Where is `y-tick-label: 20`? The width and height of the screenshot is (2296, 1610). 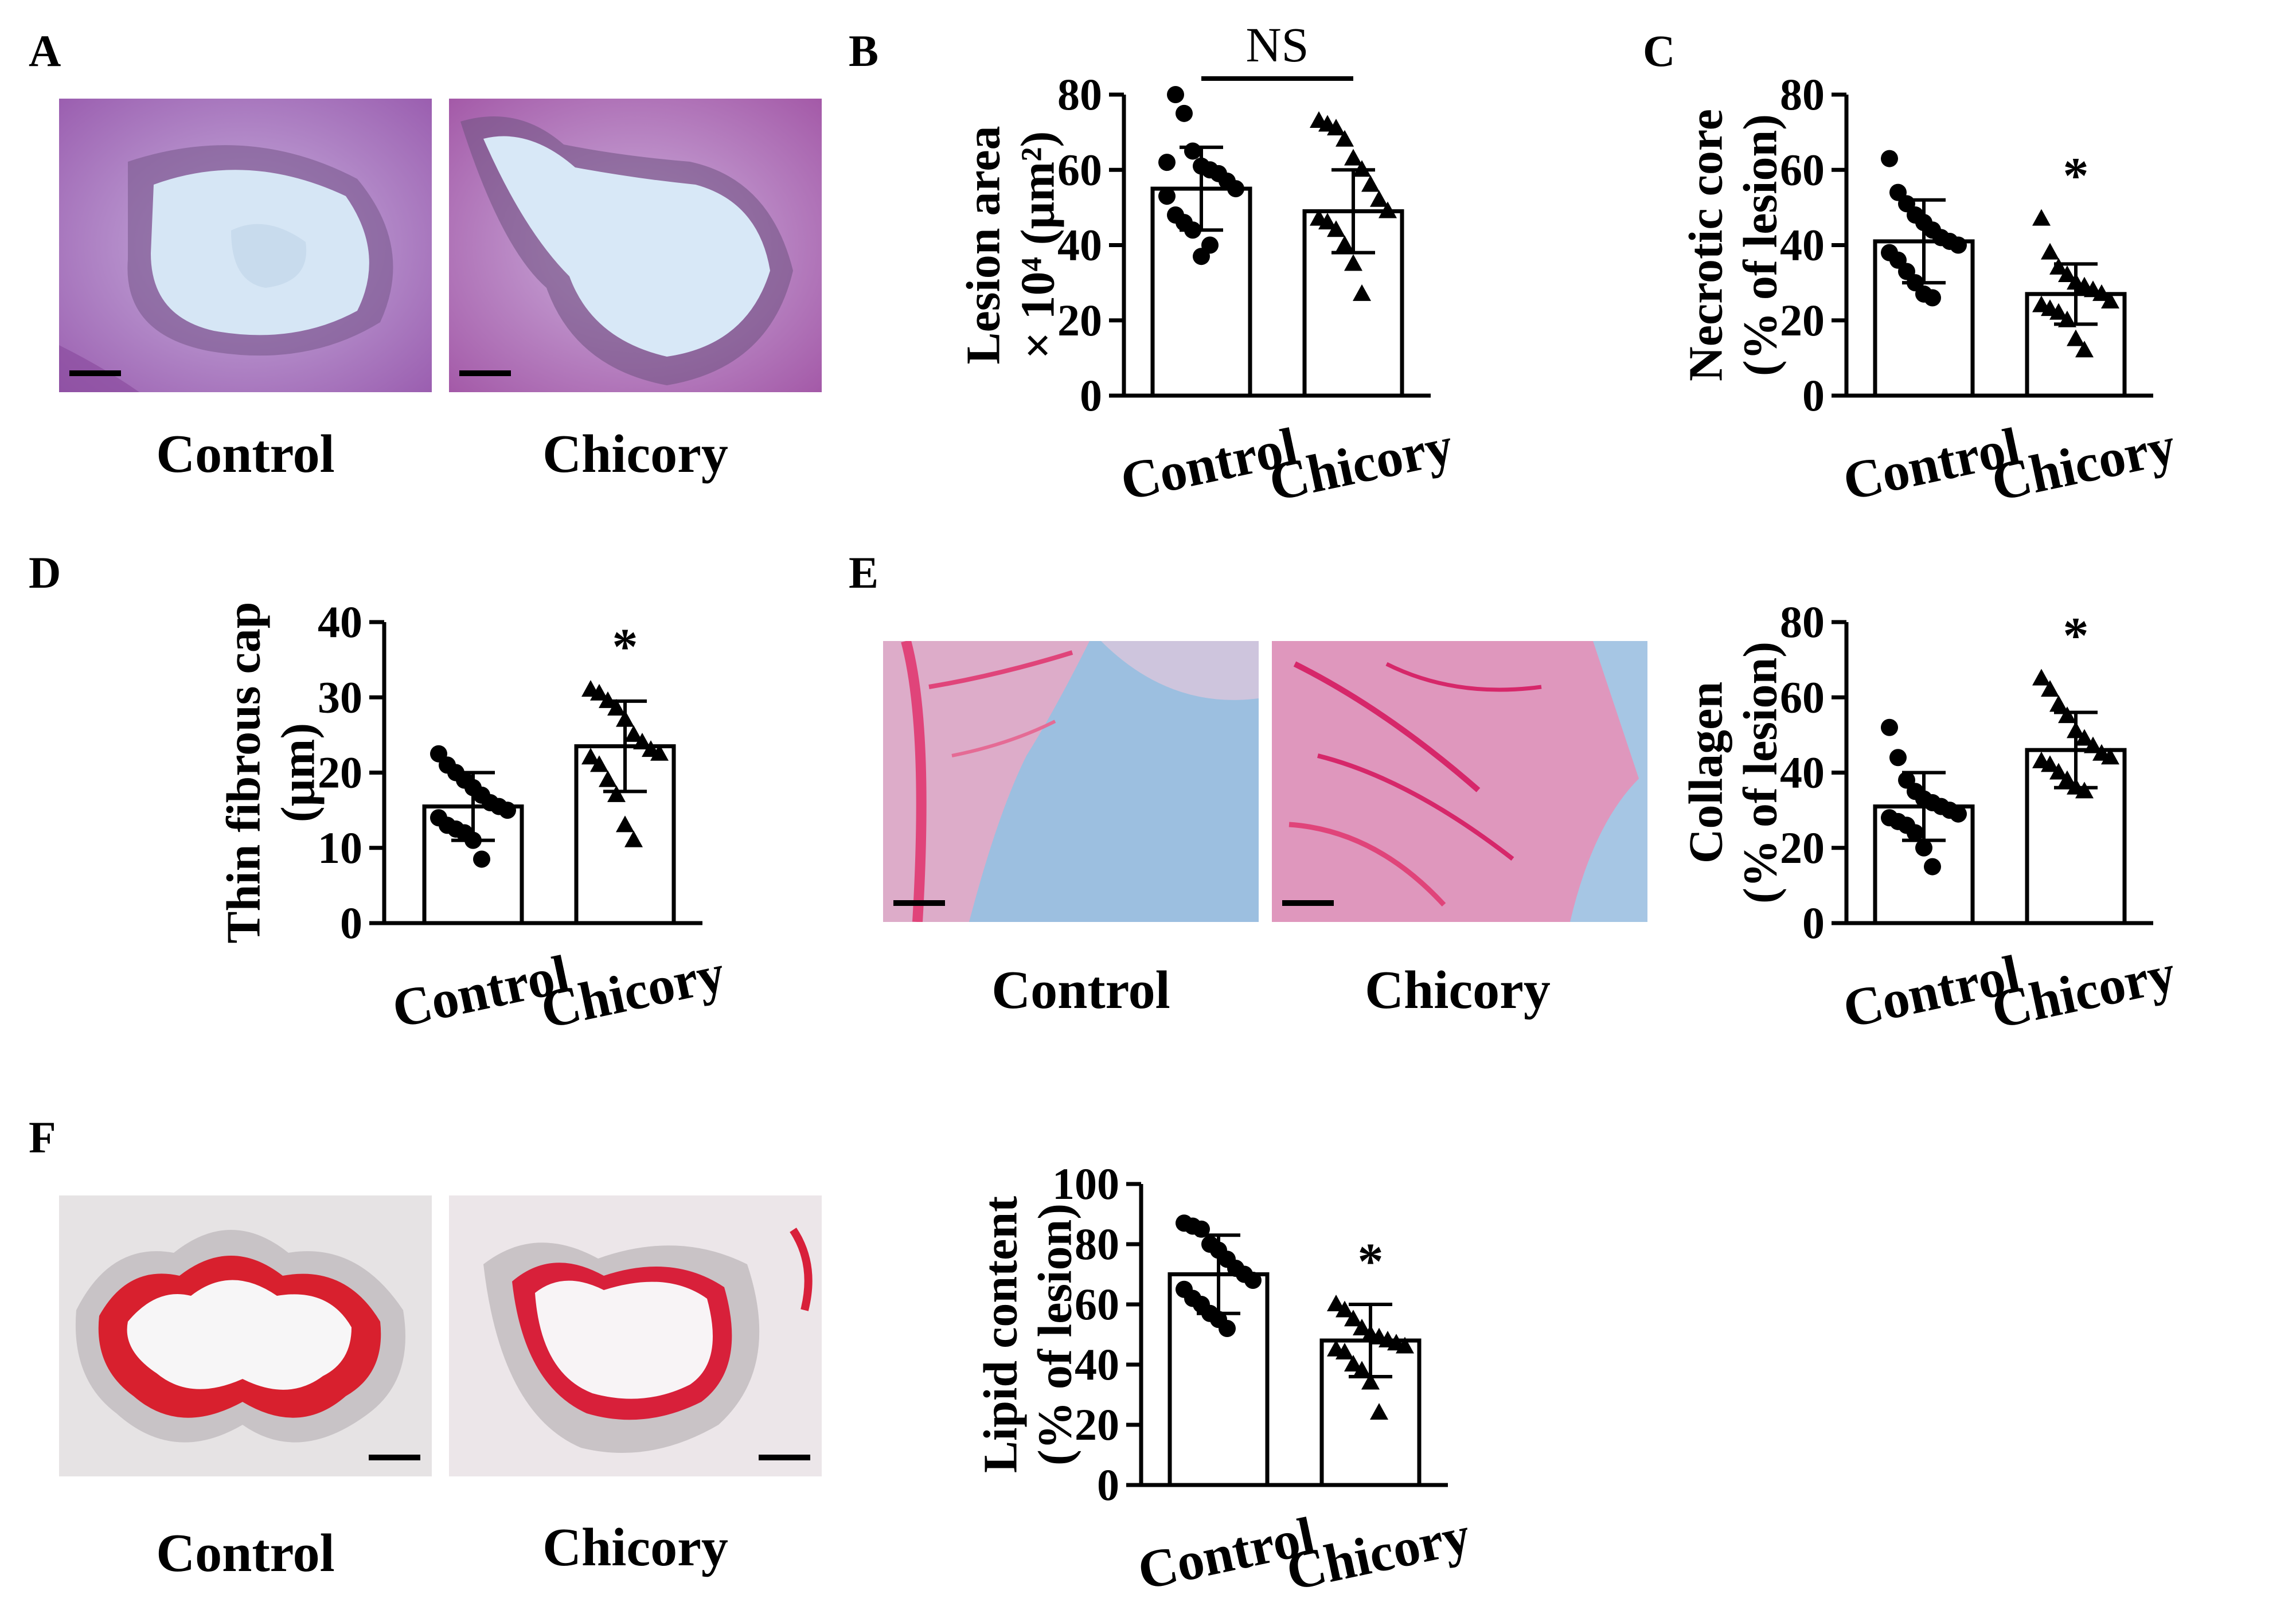
y-tick-label: 20 is located at coordinates (1097, 1425).